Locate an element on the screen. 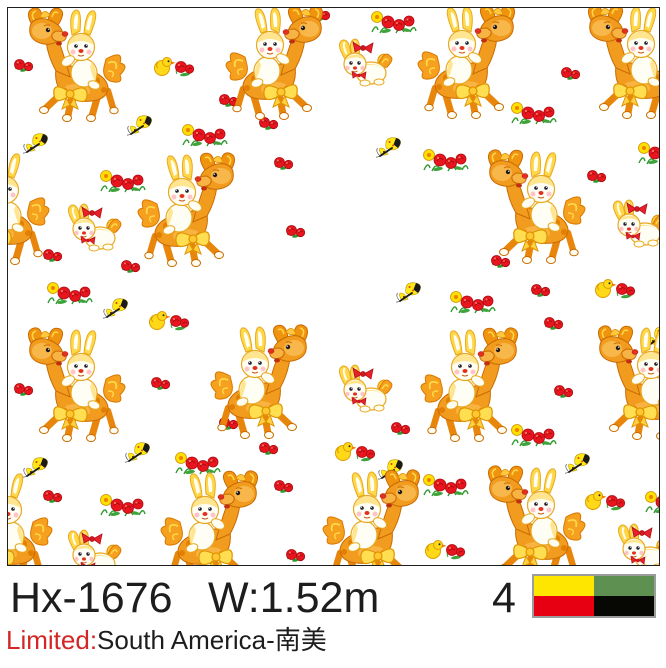 The width and height of the screenshot is (666, 668). limited-line: Limited:South America-南美 is located at coordinates (166, 640).